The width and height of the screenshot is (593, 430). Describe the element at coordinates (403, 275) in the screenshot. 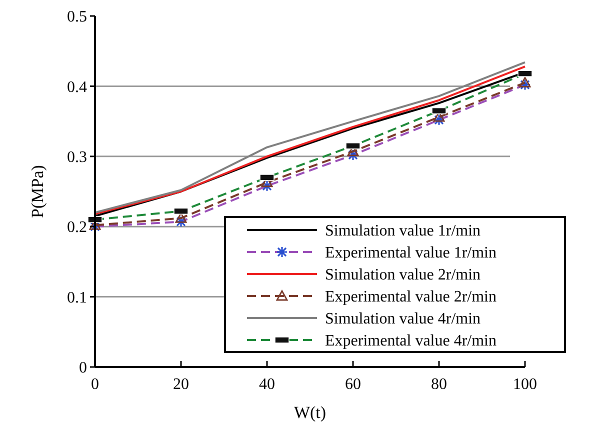

I see `legend-label: Simulation value 2r/min` at that location.